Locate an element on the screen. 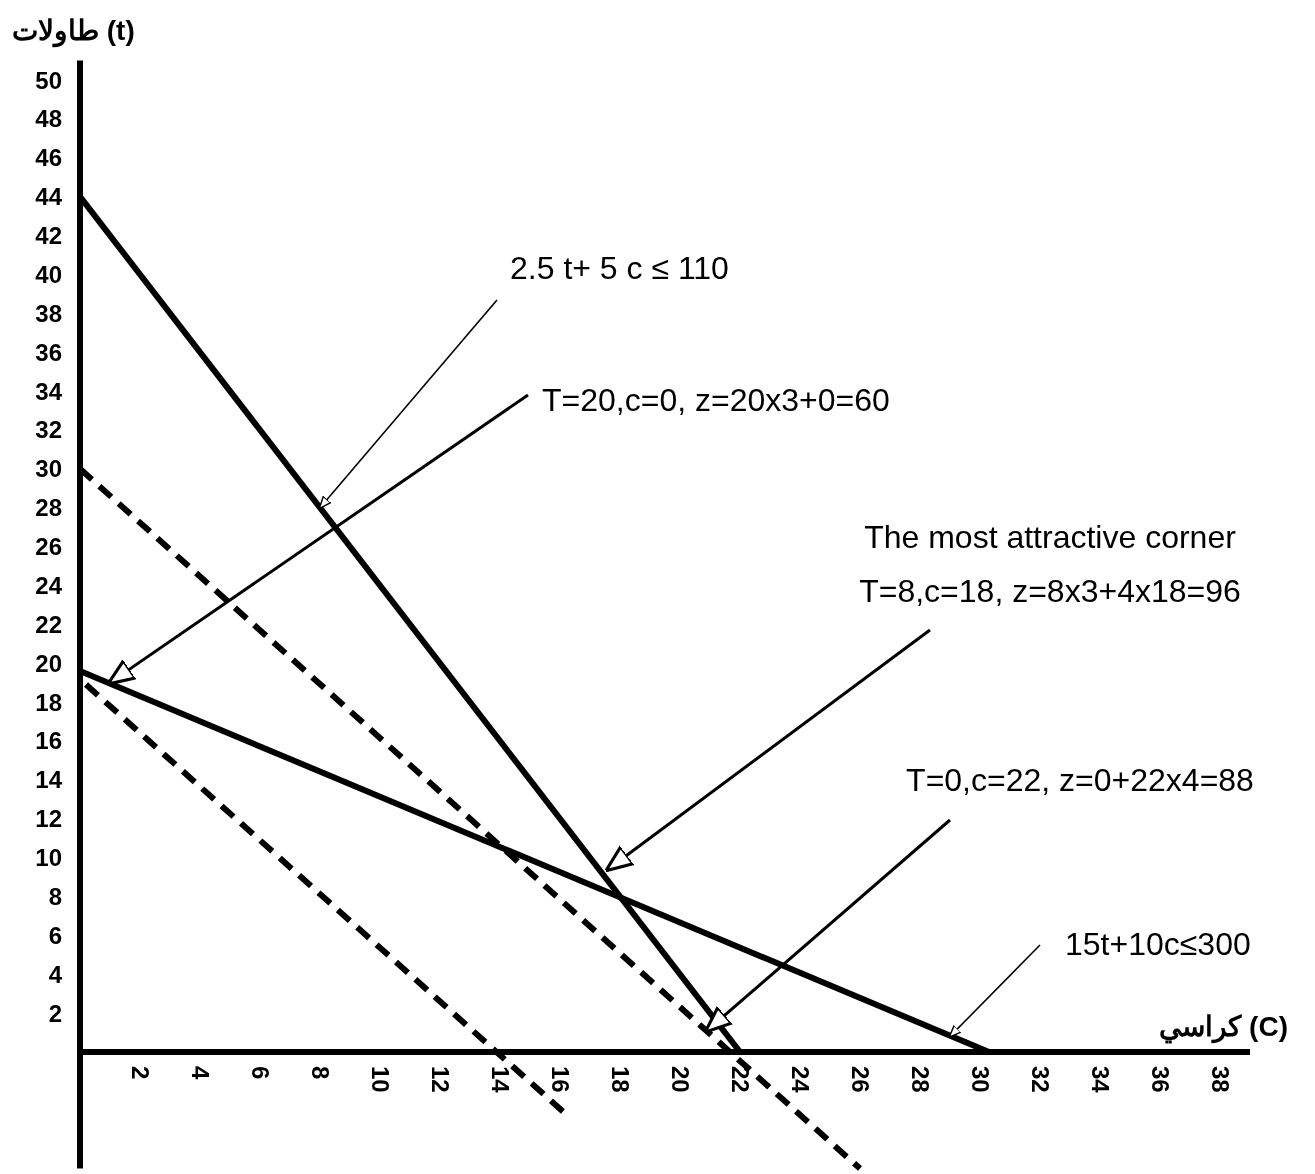 This screenshot has height=1174, width=1315. x-tick-label: 20 is located at coordinates (680, 1079).